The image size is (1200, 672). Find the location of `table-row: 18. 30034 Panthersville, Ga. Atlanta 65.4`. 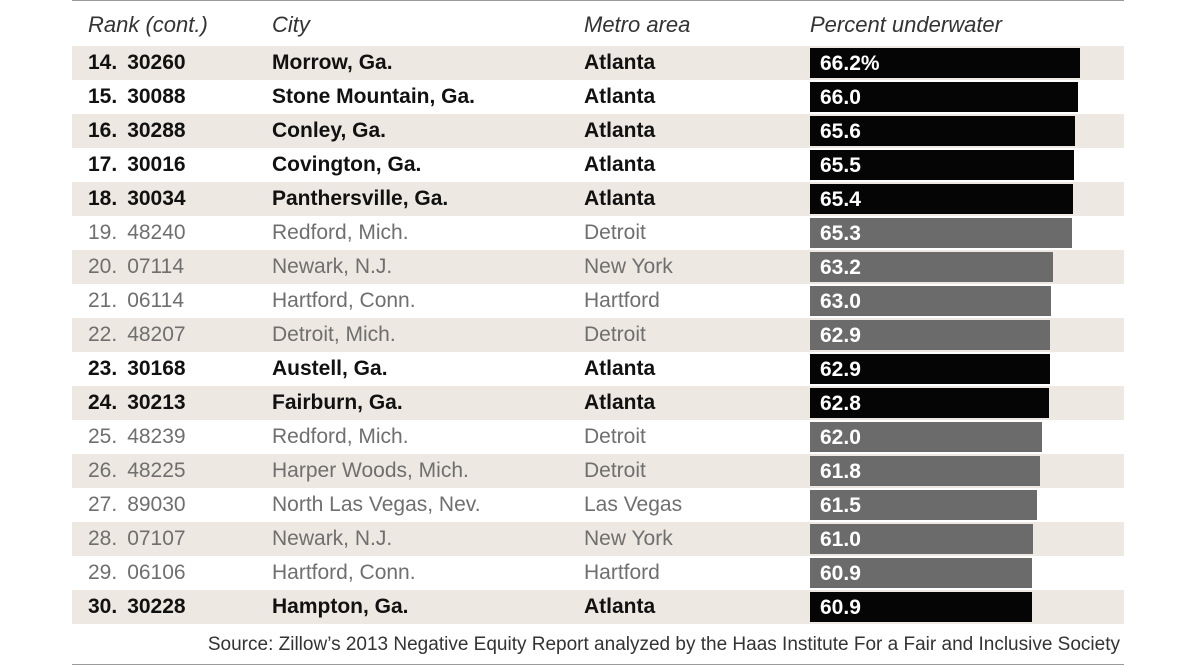

table-row: 18. 30034 Panthersville, Ga. Atlanta 65.4 is located at coordinates (598, 199).